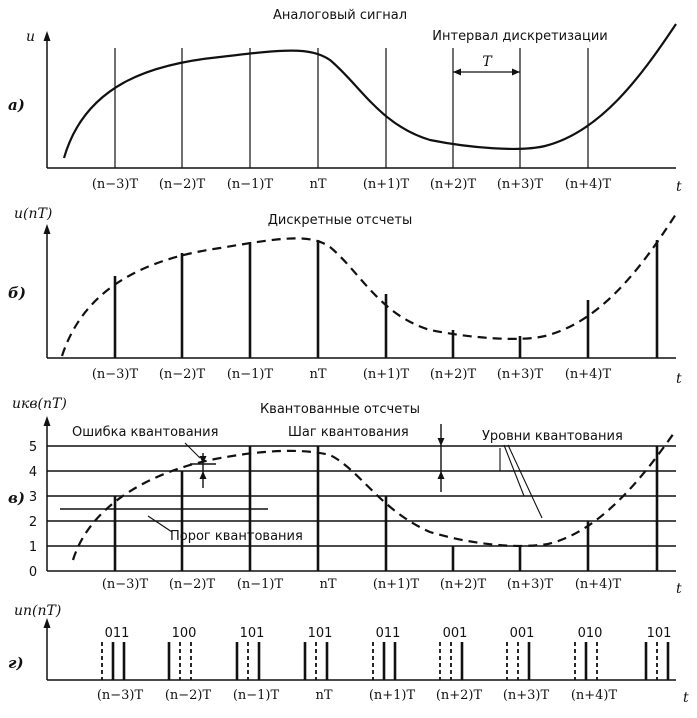 This screenshot has width=697, height=718. Describe the element at coordinates (351, 108) in the screenshot. I see `panel-a-gridlines` at that location.